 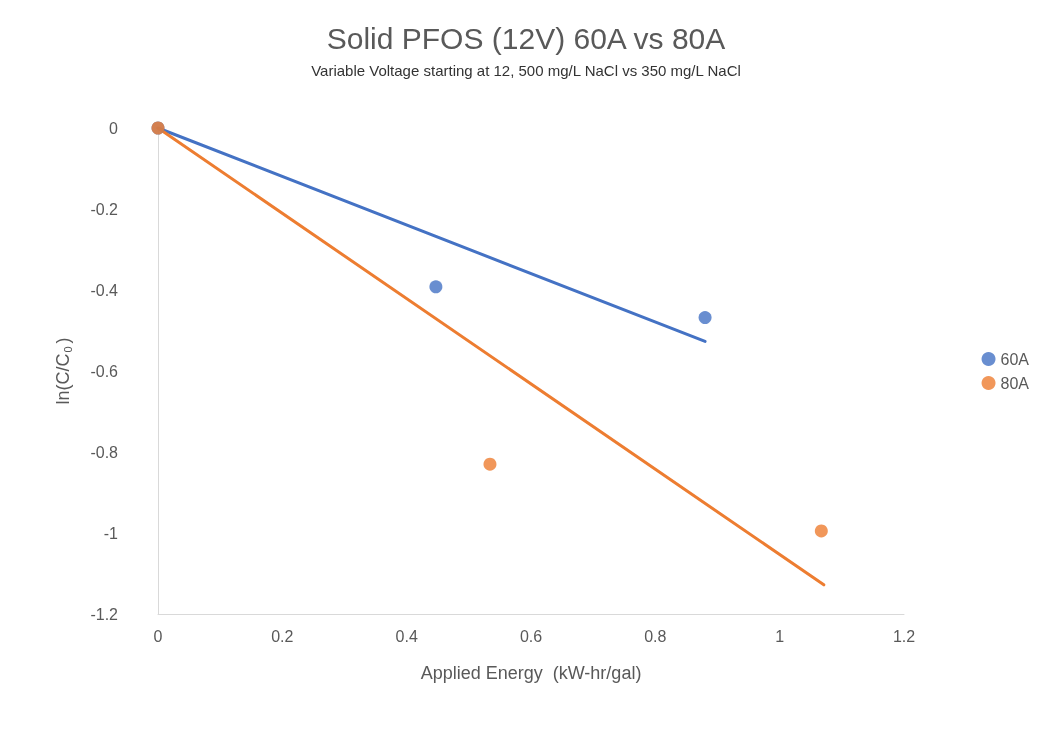 I want to click on legend-label: 60A, so click(x=1015, y=359).